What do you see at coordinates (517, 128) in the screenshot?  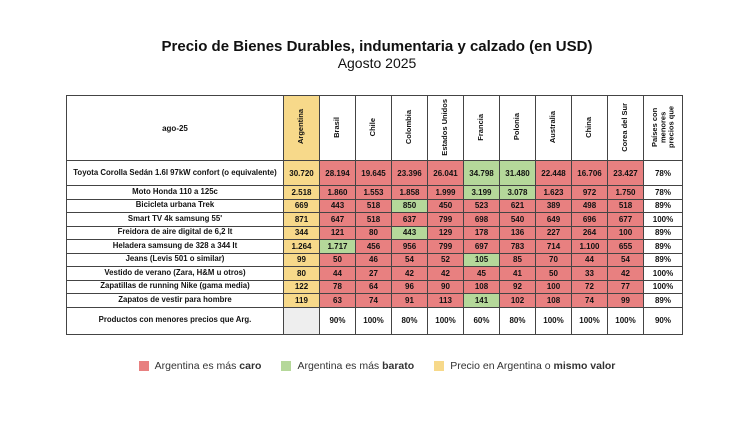 I see `column-header-polonia: Polonia` at bounding box center [517, 128].